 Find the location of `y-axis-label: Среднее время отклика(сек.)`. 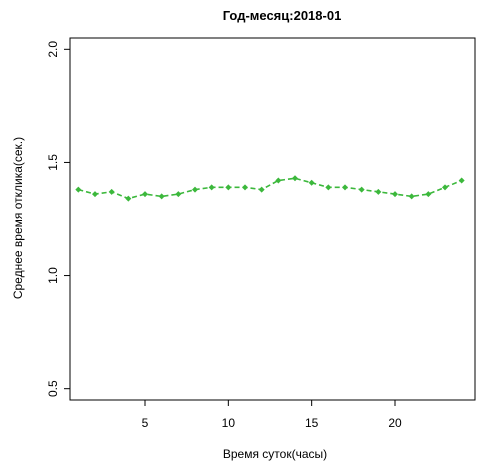

y-axis-label: Среднее время отклика(сек.) is located at coordinates (18, 218).